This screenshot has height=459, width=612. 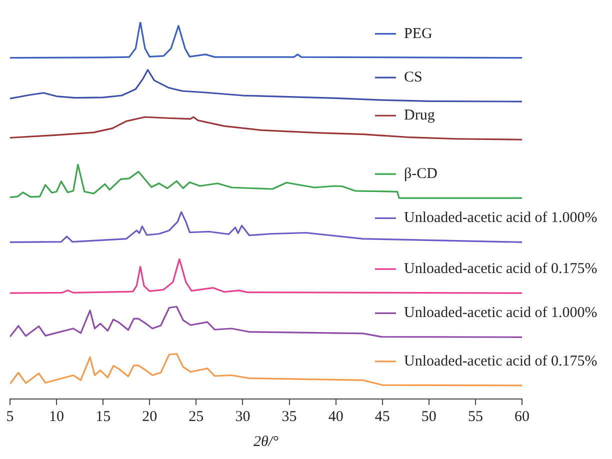 What do you see at coordinates (336, 416) in the screenshot?
I see `x-tick-label: 40` at bounding box center [336, 416].